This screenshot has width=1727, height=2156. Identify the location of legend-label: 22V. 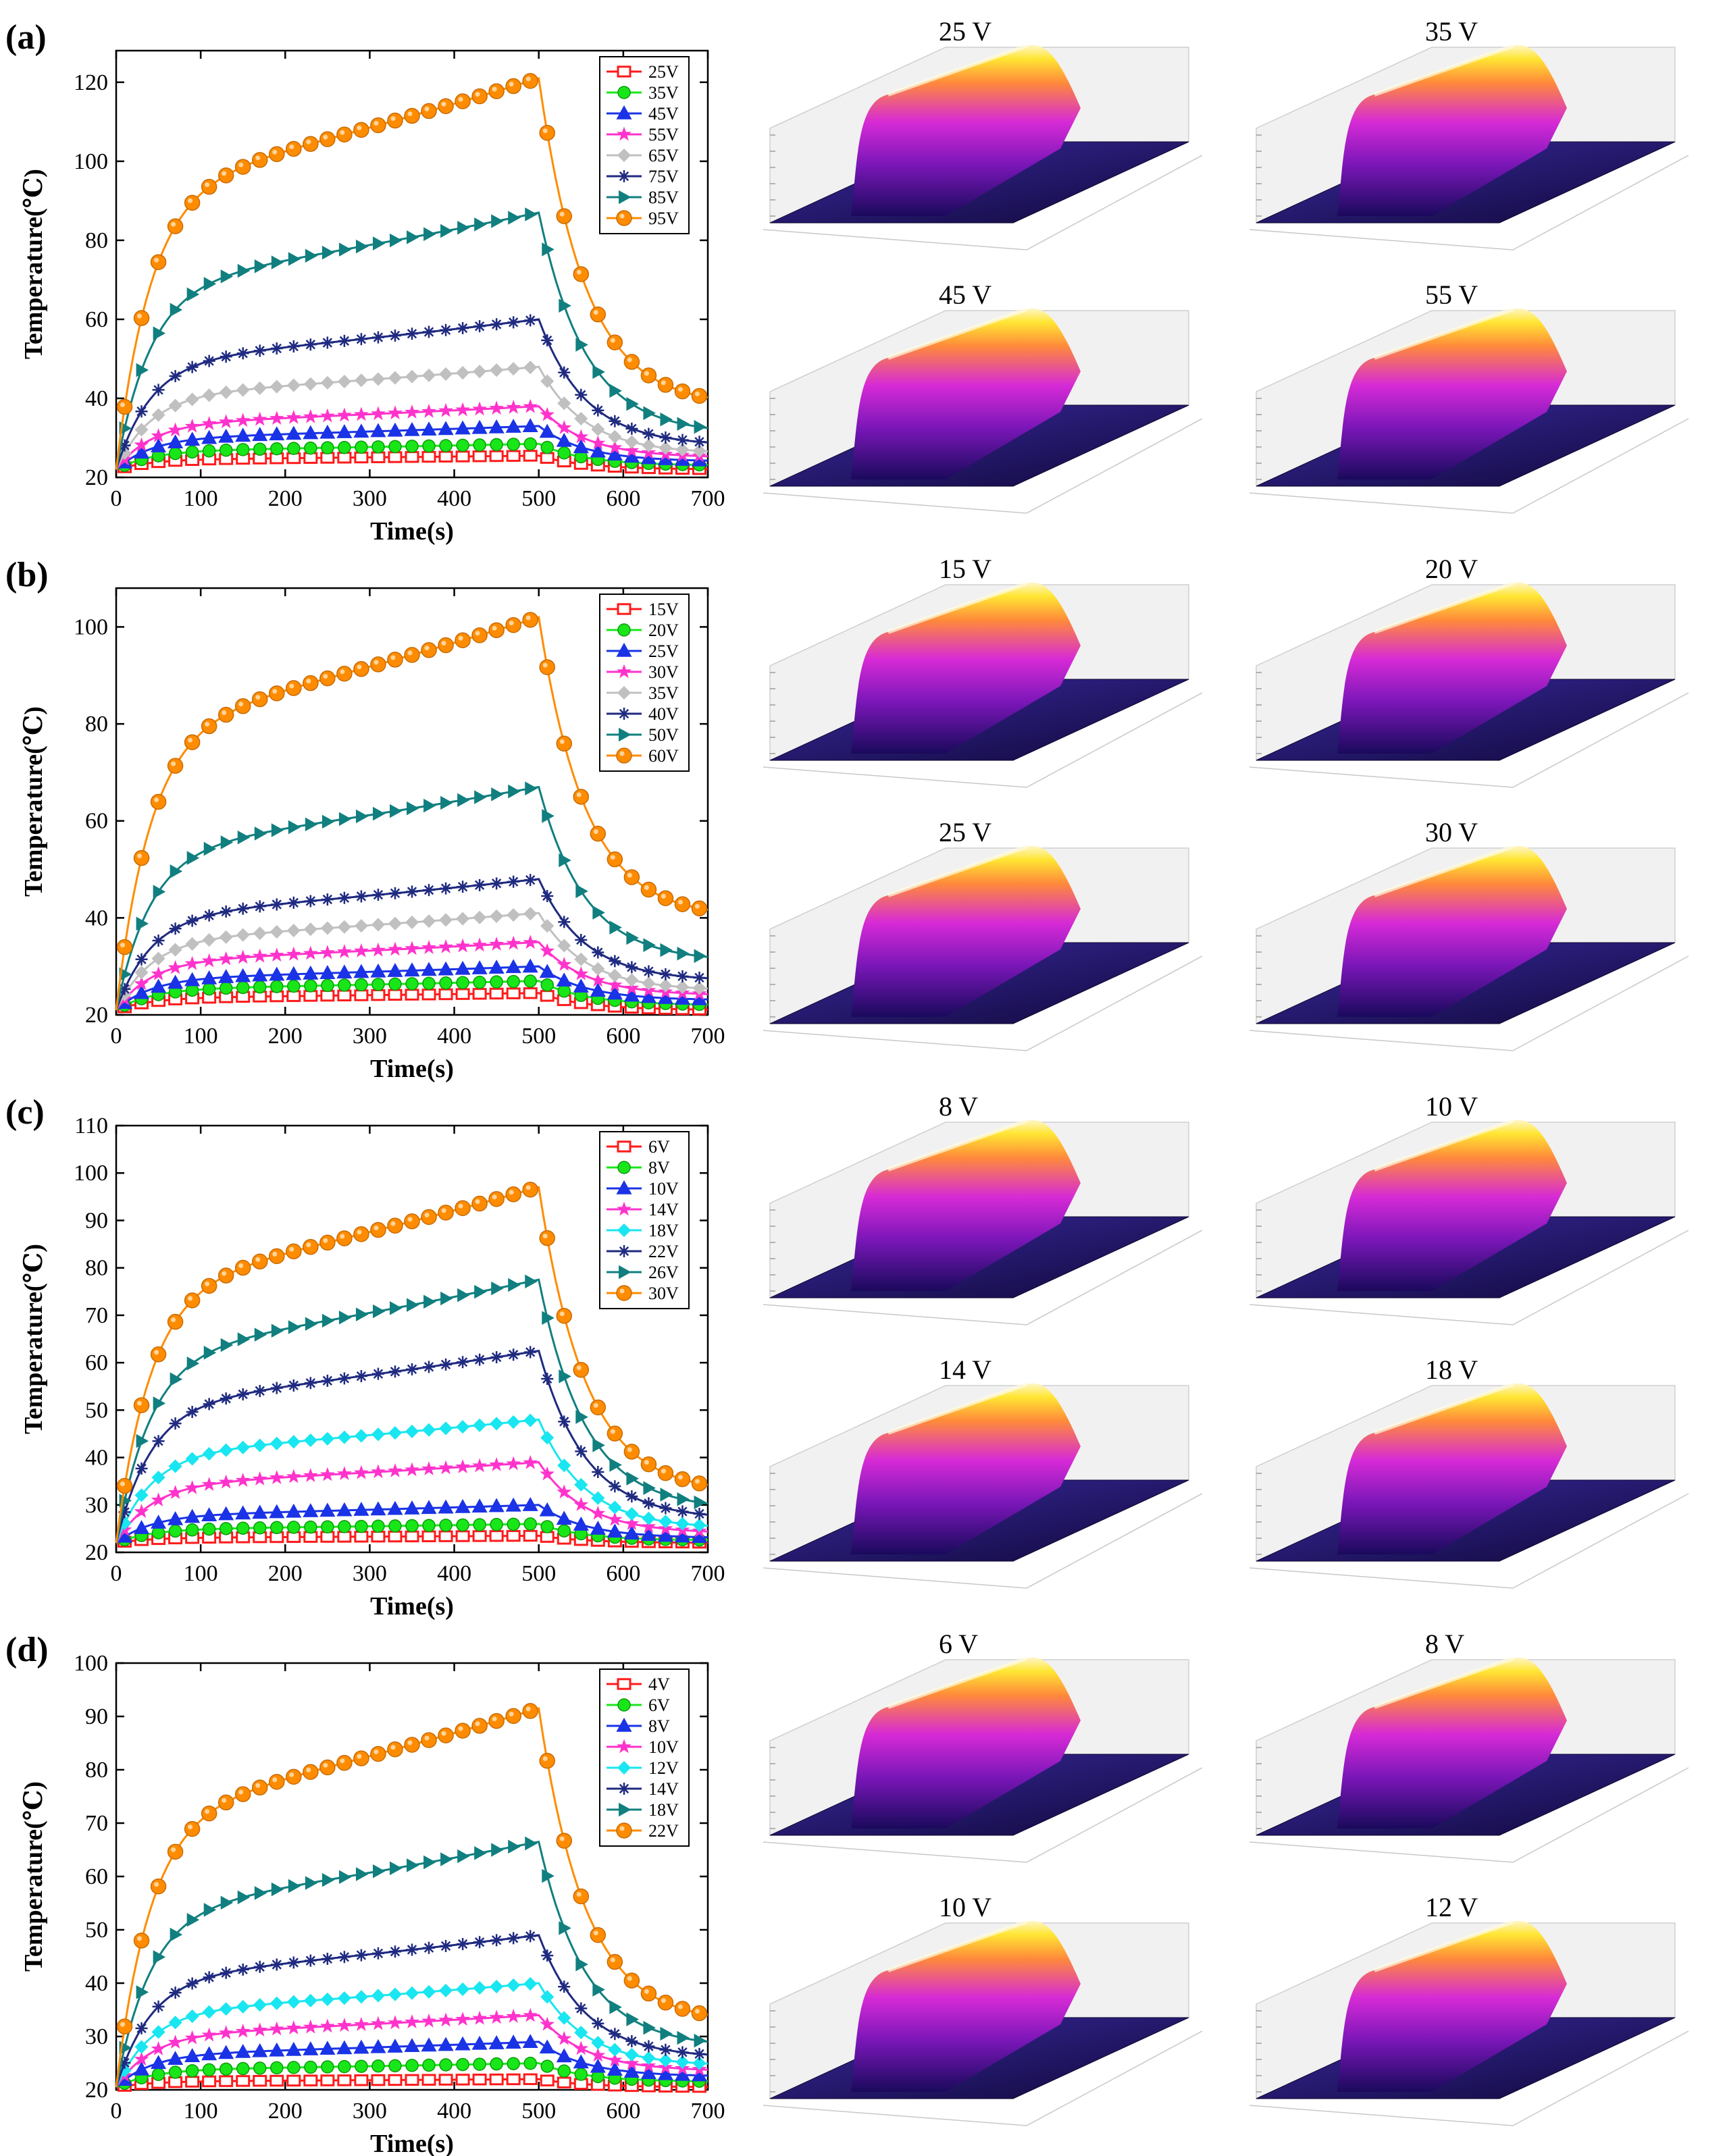
(663, 1251).